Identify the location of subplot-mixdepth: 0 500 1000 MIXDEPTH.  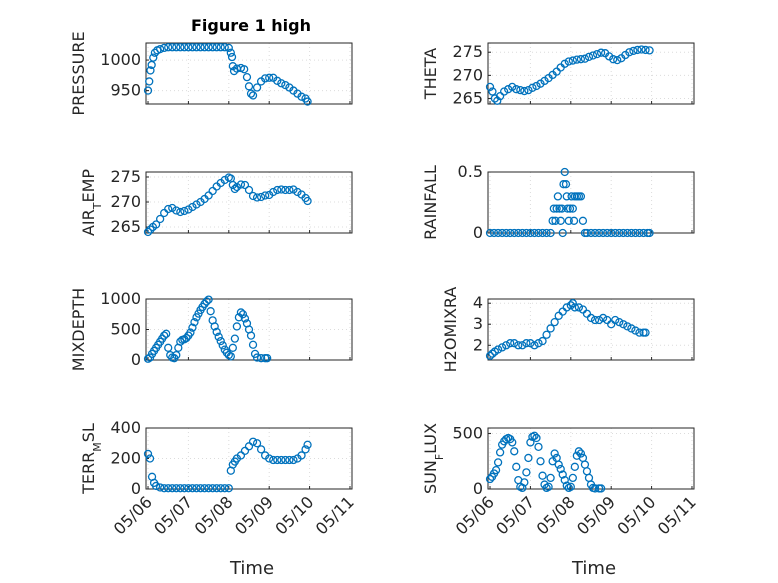
(211, 329).